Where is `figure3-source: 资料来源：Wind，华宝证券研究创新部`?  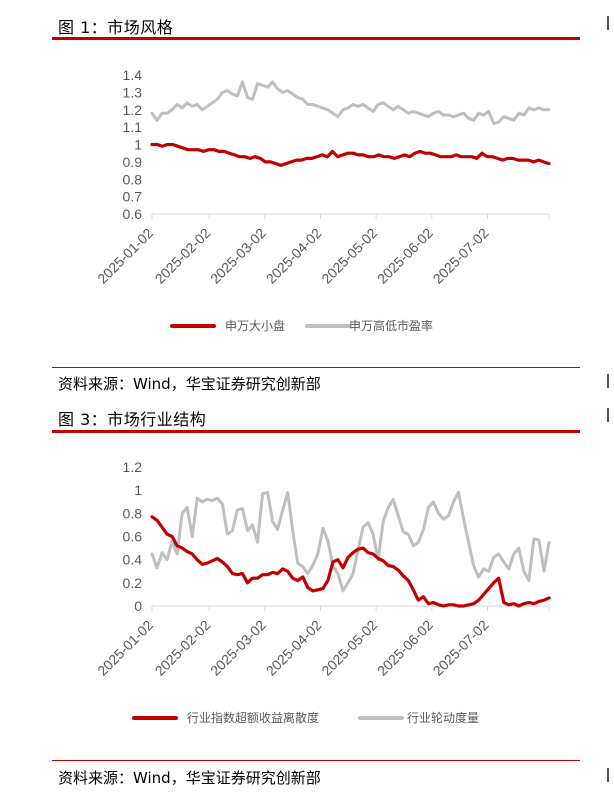 figure3-source: 资料来源：Wind，华宝证券研究创新部 is located at coordinates (189, 778).